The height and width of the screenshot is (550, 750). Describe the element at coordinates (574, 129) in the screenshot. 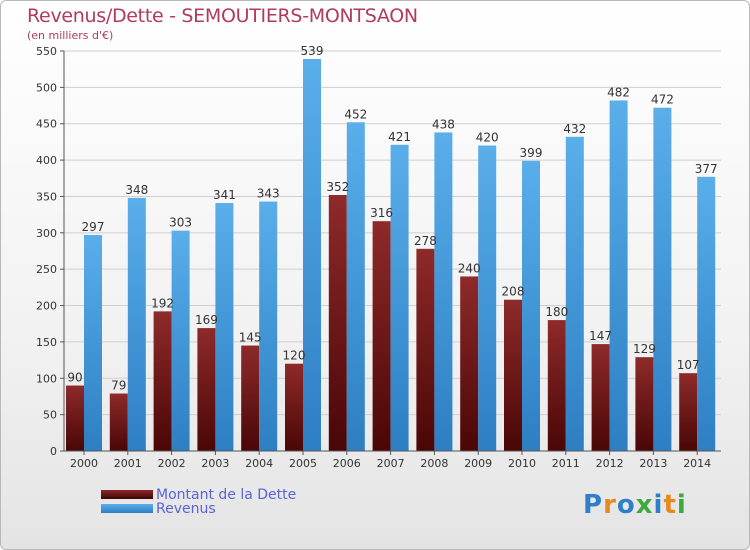

I see `data-label-revenus: 432` at that location.